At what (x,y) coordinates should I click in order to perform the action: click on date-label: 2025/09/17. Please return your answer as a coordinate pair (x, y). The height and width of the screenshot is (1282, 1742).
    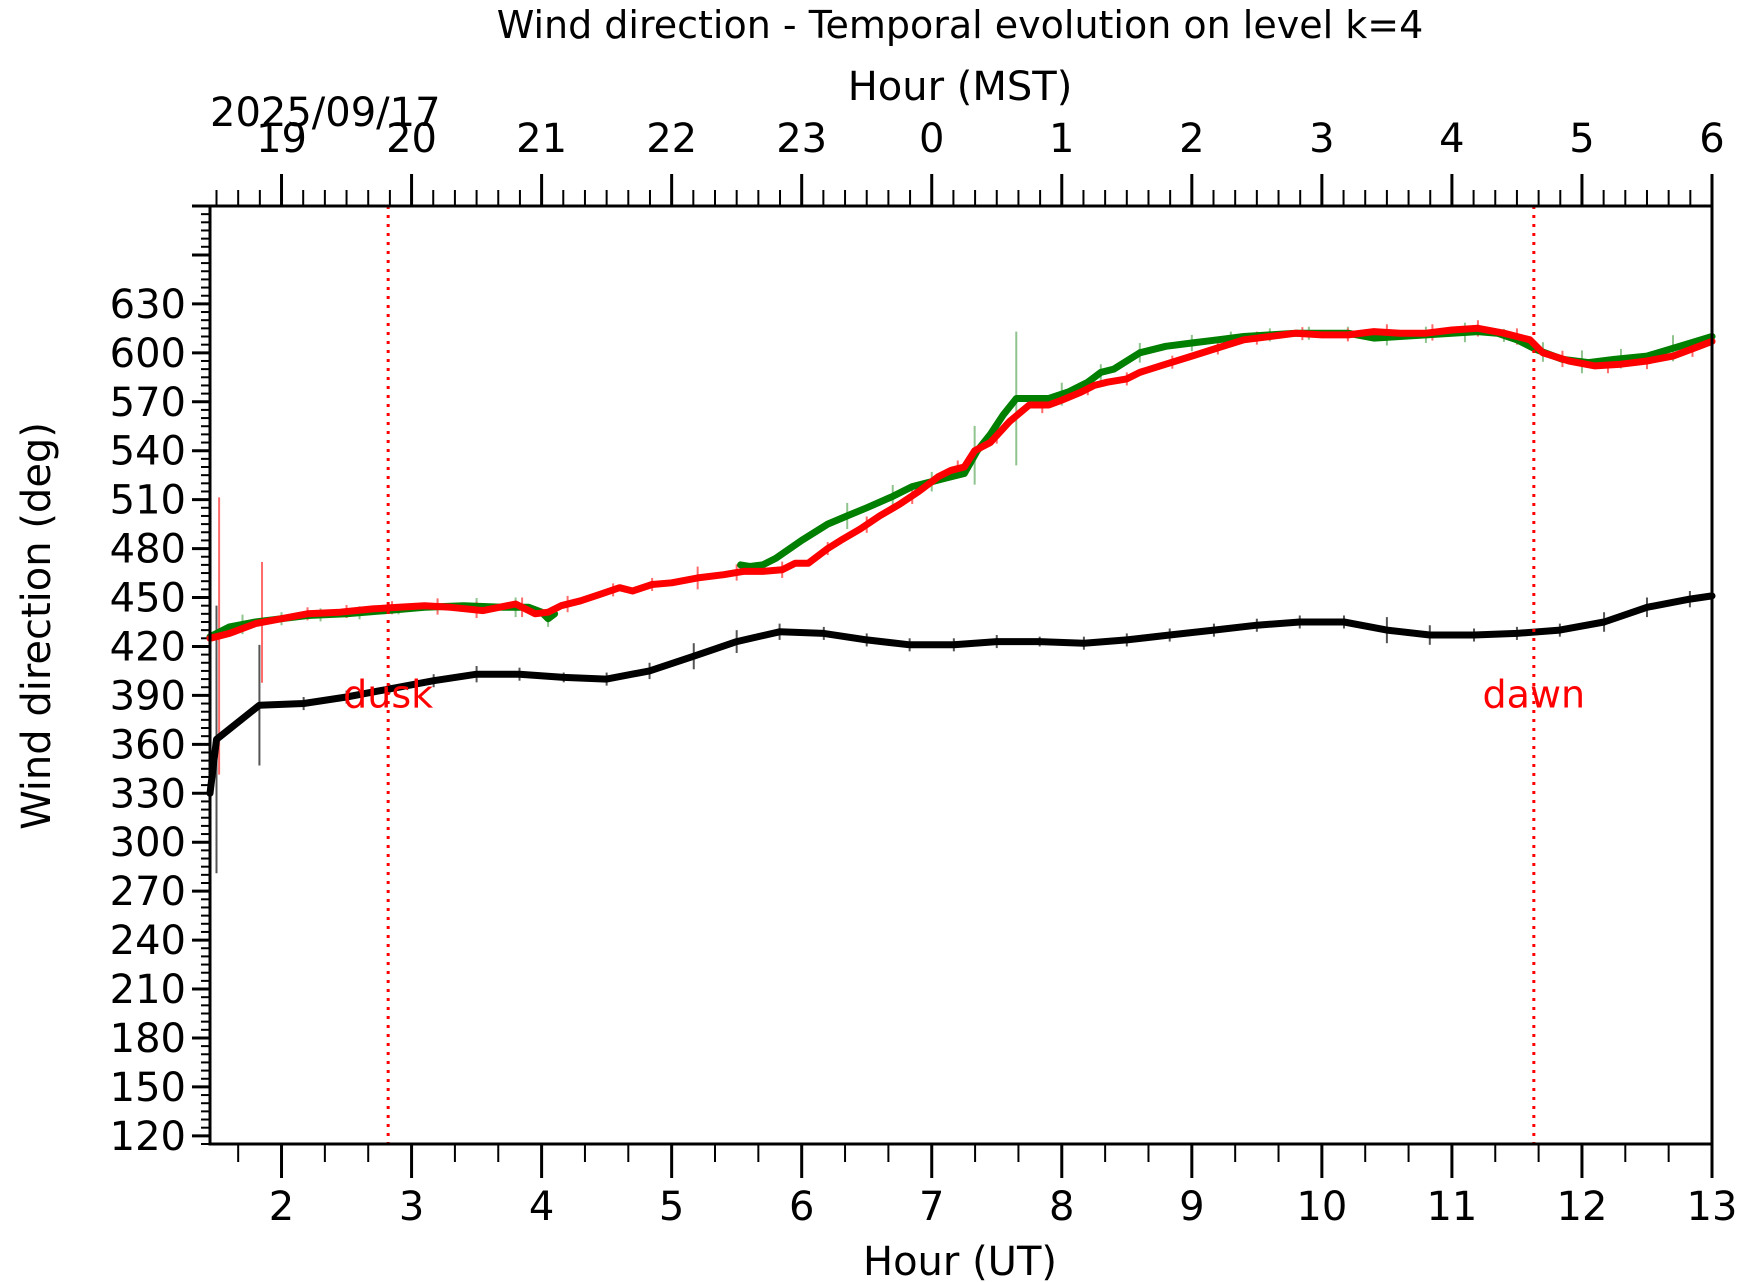
    Looking at the image, I should click on (325, 113).